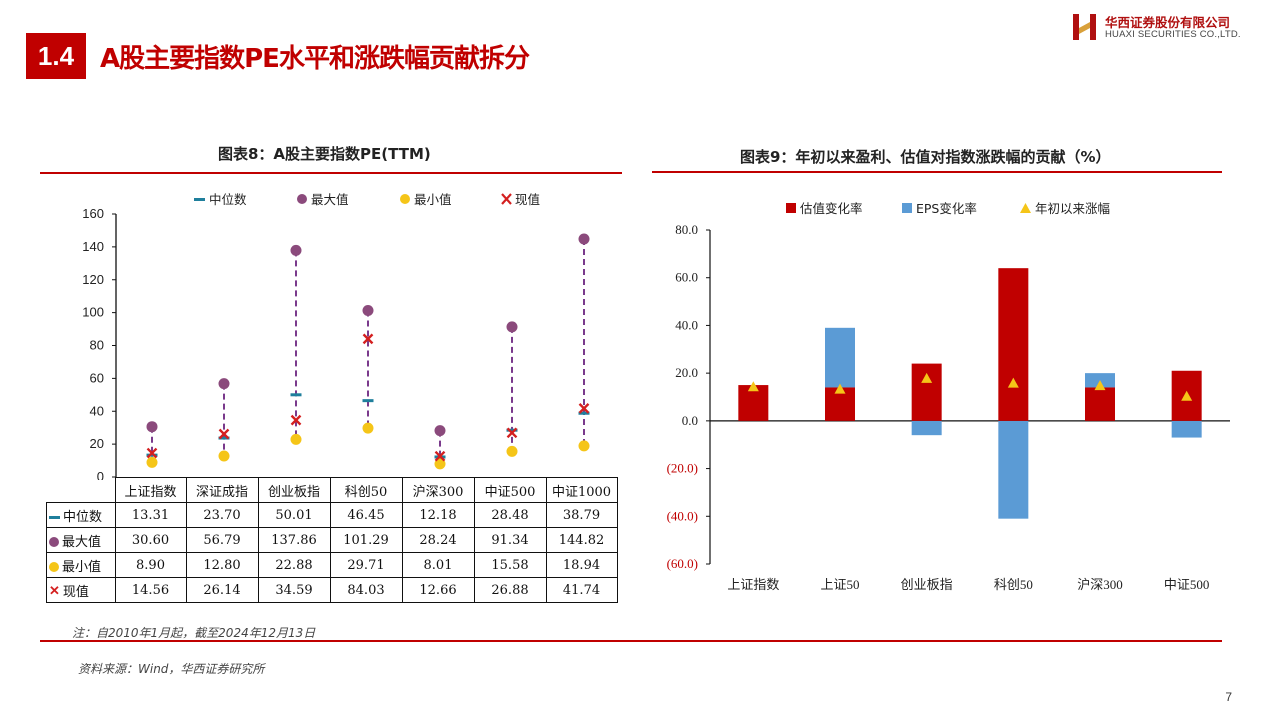 This screenshot has width=1268, height=716. I want to click on chart9-x-tick-label: 上证50, so click(839, 584).